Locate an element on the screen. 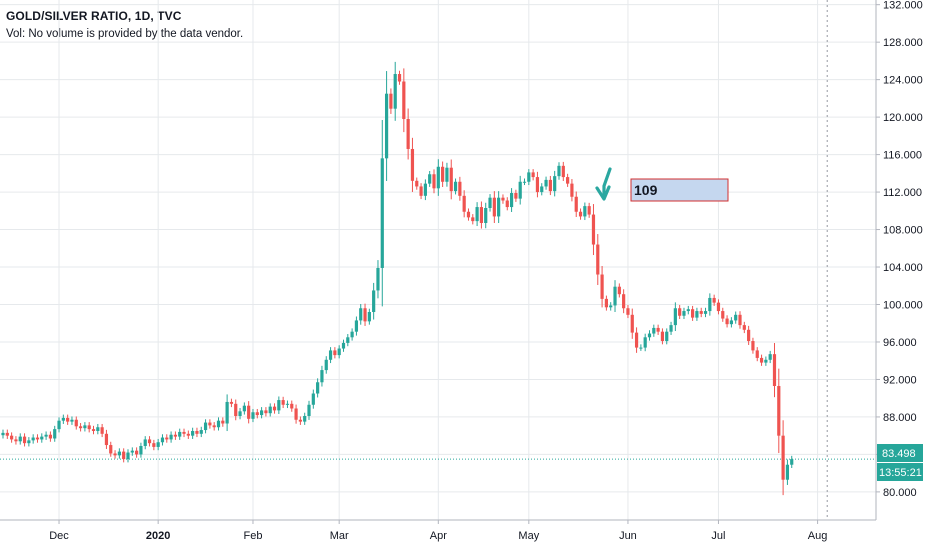  time-axis: Dec 2020 Feb Mar Apr May Jun Jul Aug is located at coordinates (438, 531).